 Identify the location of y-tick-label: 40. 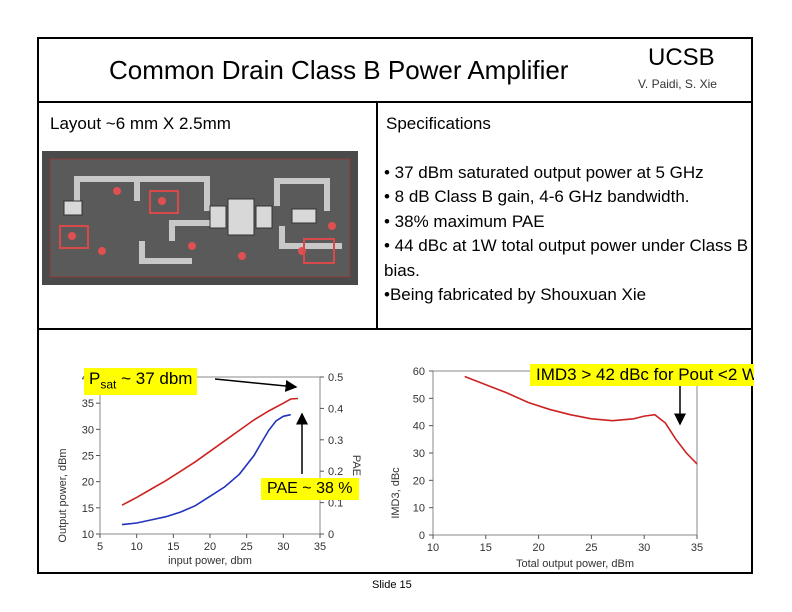
(419, 427).